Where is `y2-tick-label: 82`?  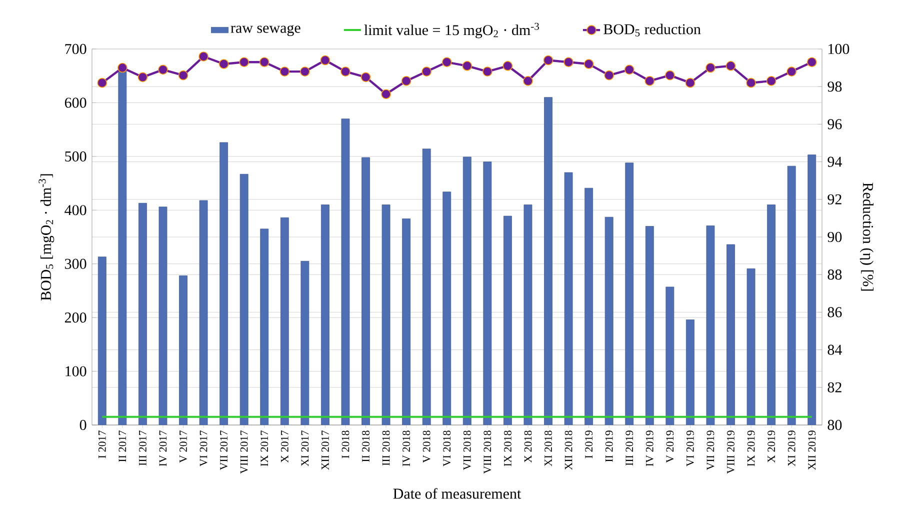 y2-tick-label: 82 is located at coordinates (835, 387).